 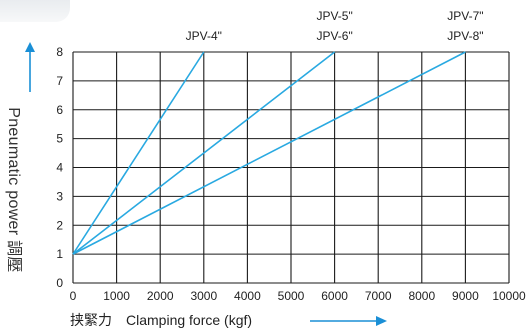 What do you see at coordinates (465, 296) in the screenshot?
I see `x-tick-label: 9000` at bounding box center [465, 296].